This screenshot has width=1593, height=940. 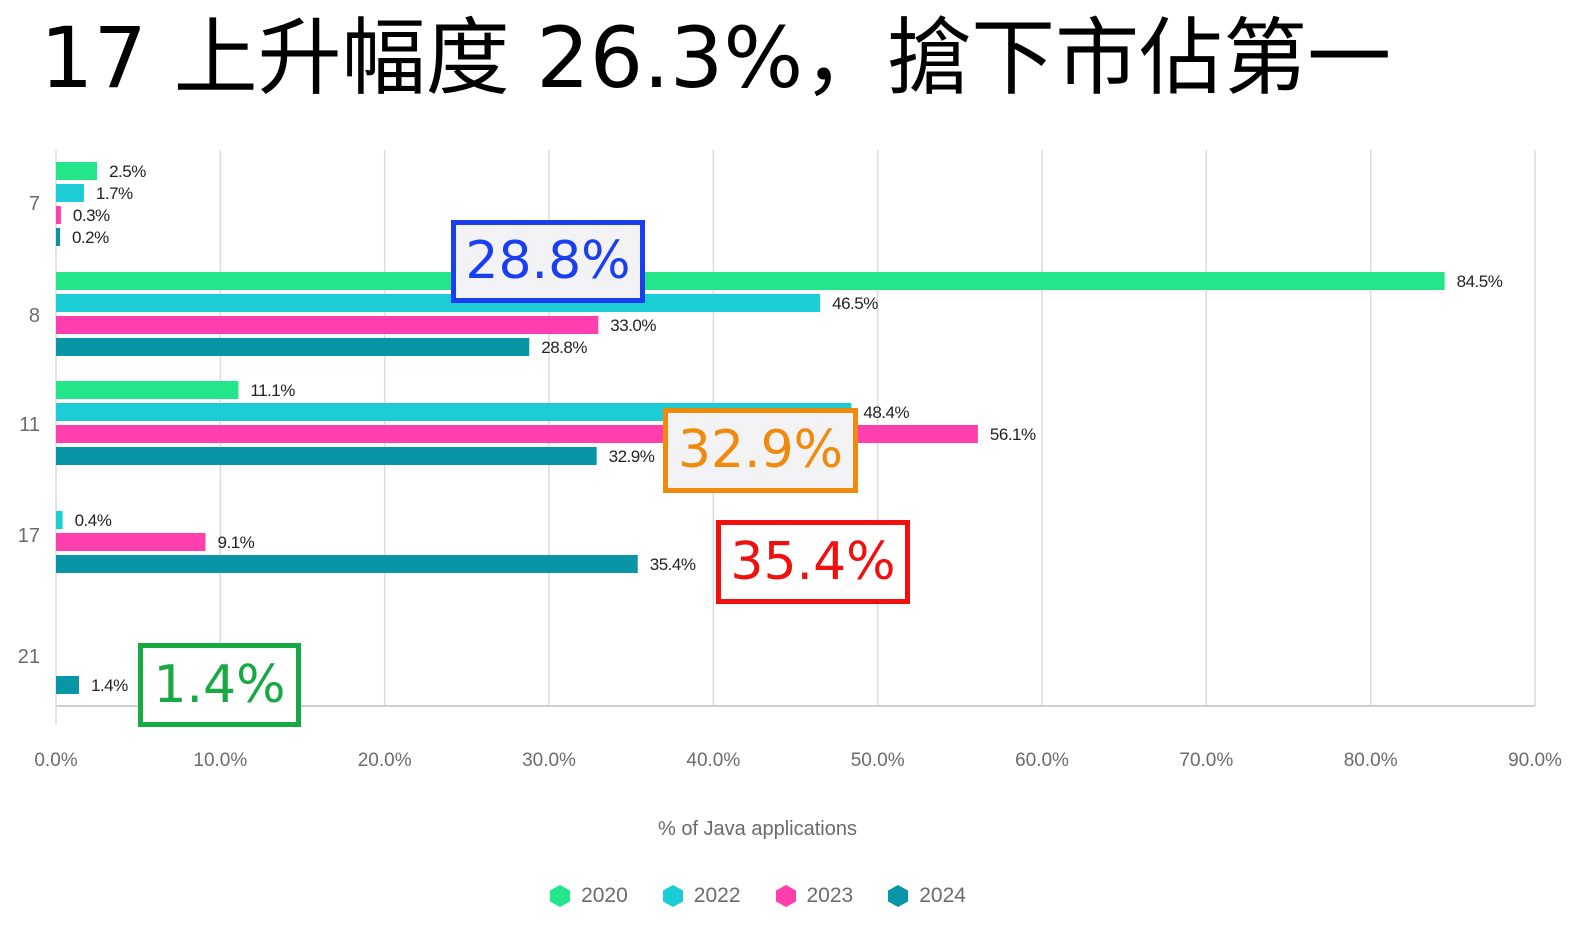 What do you see at coordinates (898, 896) in the screenshot?
I see `legend-marker-2024` at bounding box center [898, 896].